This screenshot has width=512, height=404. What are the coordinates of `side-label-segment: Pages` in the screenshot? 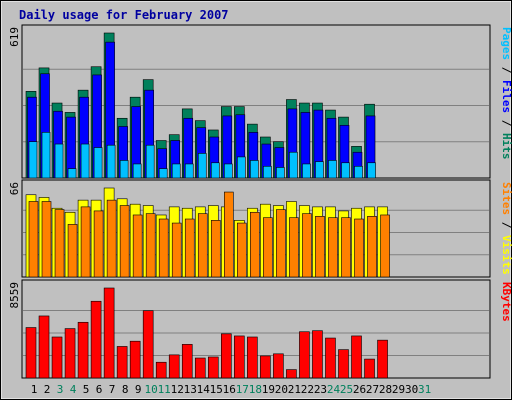 It's located at (506, 43).